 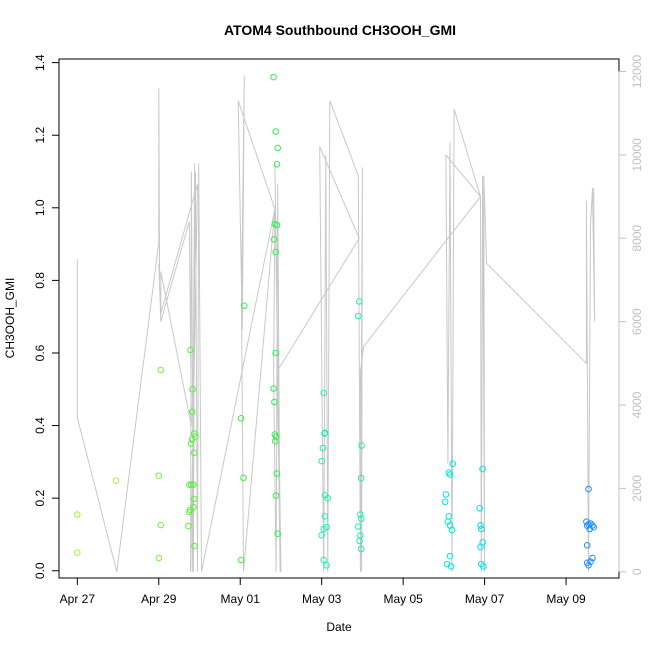 What do you see at coordinates (485, 599) in the screenshot?
I see `x-tick-label: May 07` at bounding box center [485, 599].